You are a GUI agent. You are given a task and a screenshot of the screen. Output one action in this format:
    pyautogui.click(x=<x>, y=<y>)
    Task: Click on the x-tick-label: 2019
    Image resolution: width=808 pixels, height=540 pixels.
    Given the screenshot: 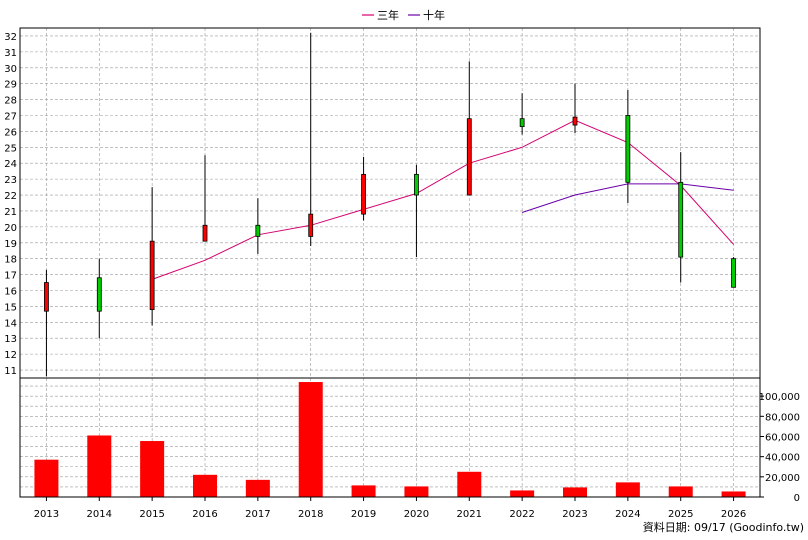 What is the action you would take?
    pyautogui.click(x=363, y=514)
    